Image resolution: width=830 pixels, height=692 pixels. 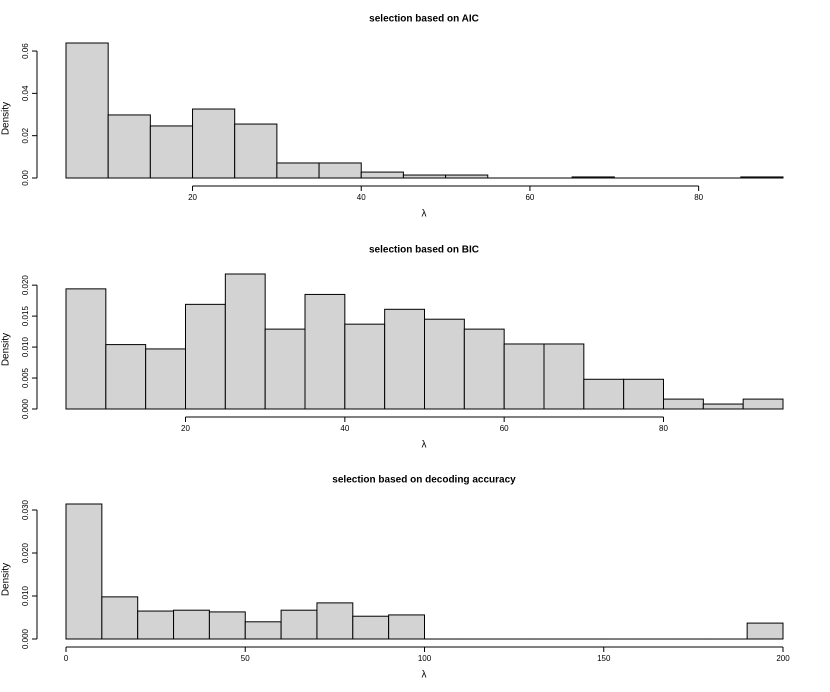 What do you see at coordinates (783, 658) in the screenshot?
I see `x-tick-label: 200` at bounding box center [783, 658].